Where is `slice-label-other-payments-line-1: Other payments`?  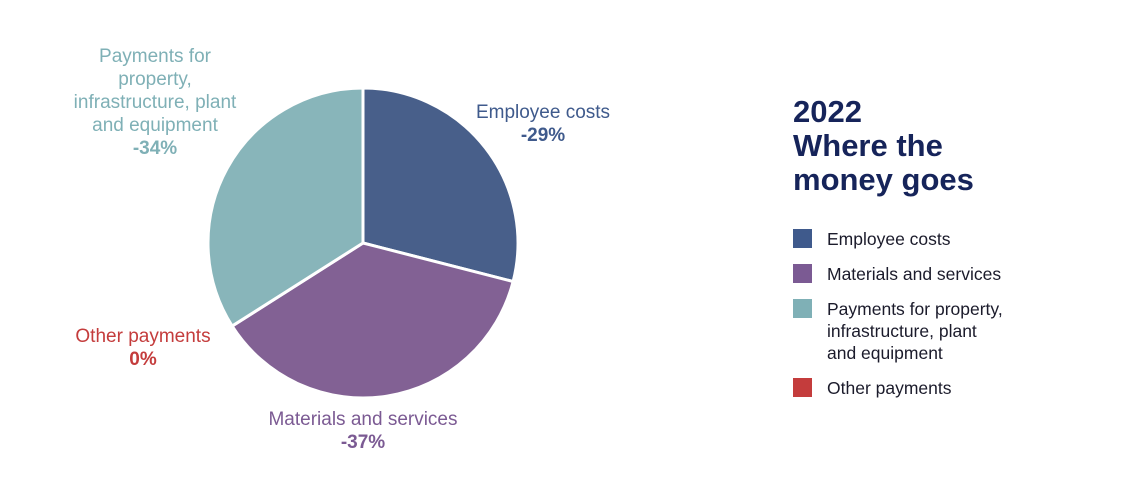
slice-label-other-payments-line-1: Other payments is located at coordinates (142, 336).